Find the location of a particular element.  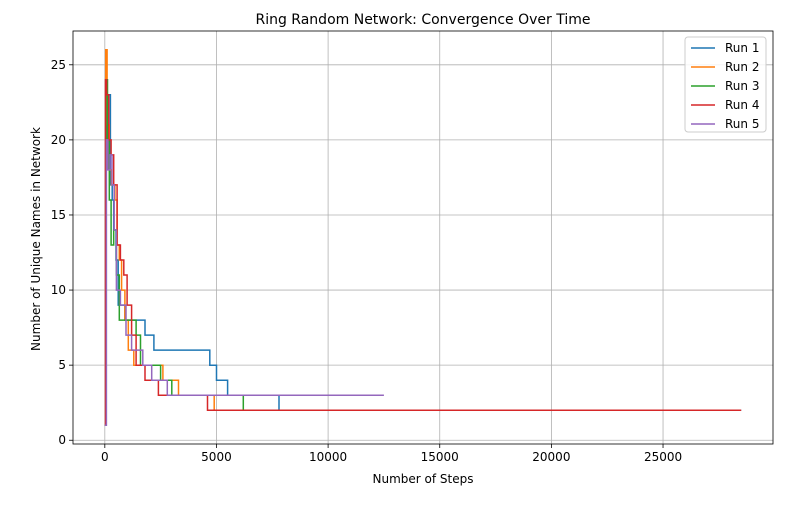

y-tick-label: 10 is located at coordinates (58, 290).